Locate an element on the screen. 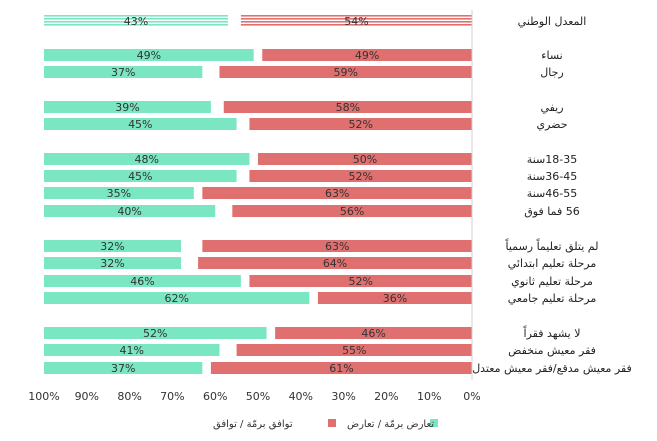  data-label-disagree-g5-r2: 37% is located at coordinates (123, 368).